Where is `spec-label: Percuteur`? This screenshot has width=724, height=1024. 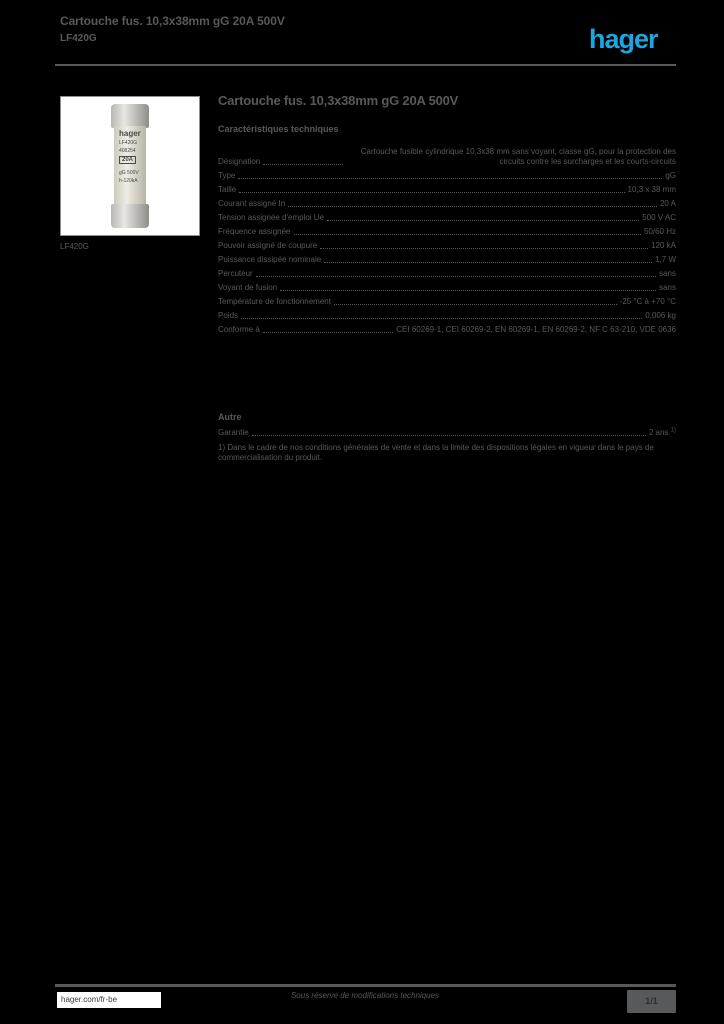 spec-label: Percuteur is located at coordinates (235, 273).